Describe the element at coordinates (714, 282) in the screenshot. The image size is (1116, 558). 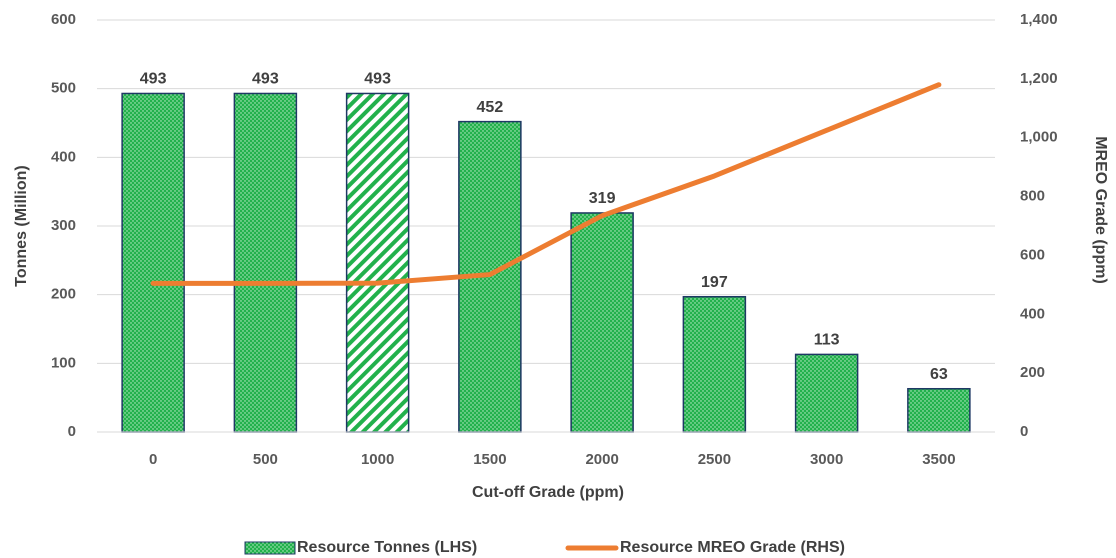
I see `data-label: 197` at that location.